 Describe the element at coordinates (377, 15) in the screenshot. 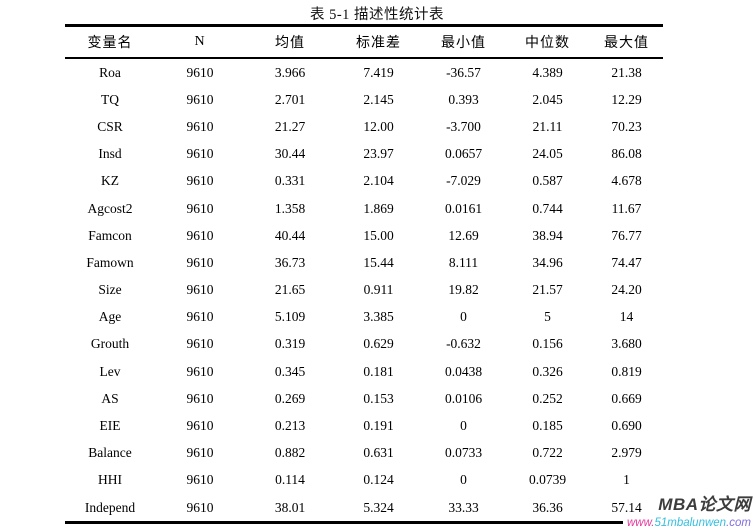

I see `table-caption: 表 5-1 描述性统计表` at that location.